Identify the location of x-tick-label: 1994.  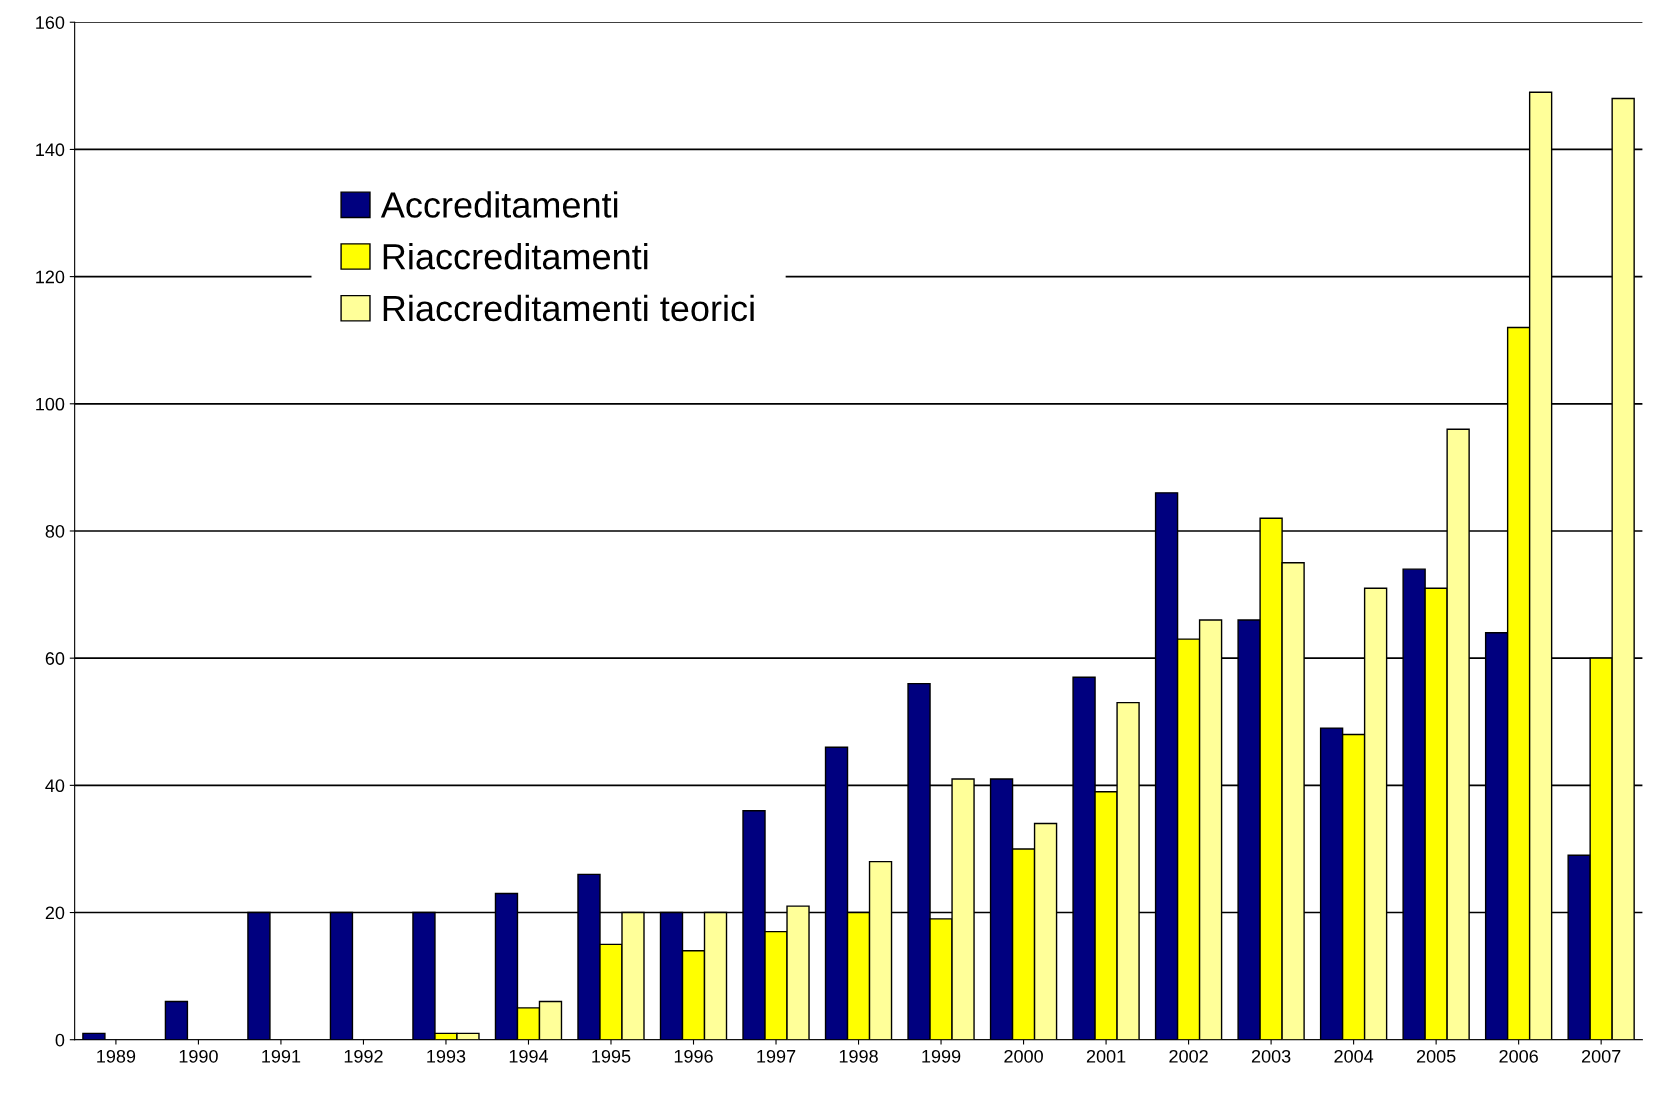
(529, 1056).